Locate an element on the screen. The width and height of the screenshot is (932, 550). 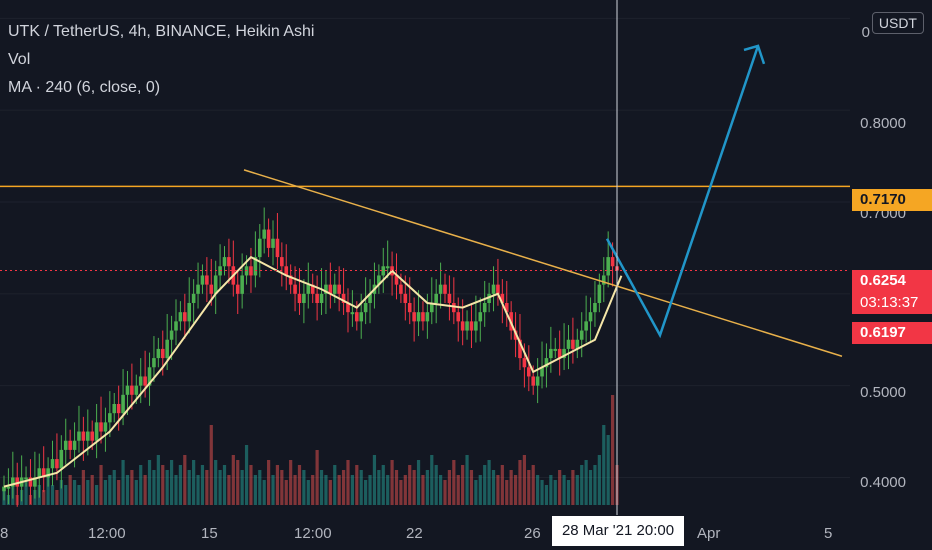
vol-indicator-label: Vol is located at coordinates (19, 59).